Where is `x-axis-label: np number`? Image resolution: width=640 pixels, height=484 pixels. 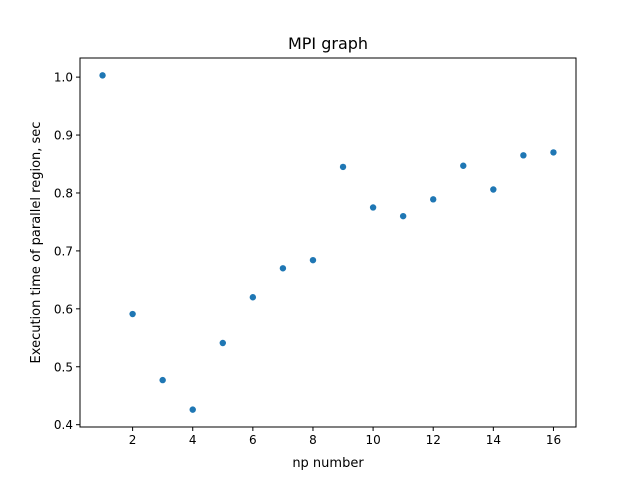
x-axis-label: np number is located at coordinates (328, 463).